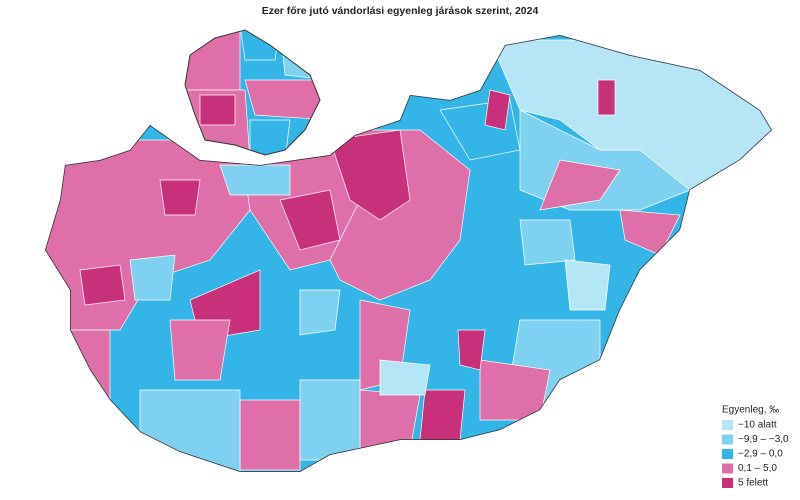 Image resolution: width=800 pixels, height=500 pixels. I want to click on legend-label: 0,1 – 5,0, so click(757, 468).